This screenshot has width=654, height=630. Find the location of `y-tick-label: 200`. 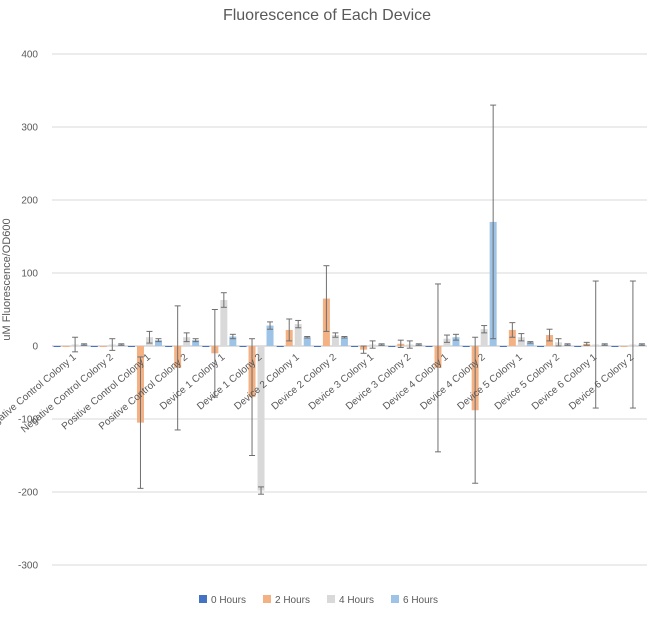

y-tick-label: 200 is located at coordinates (29, 201).